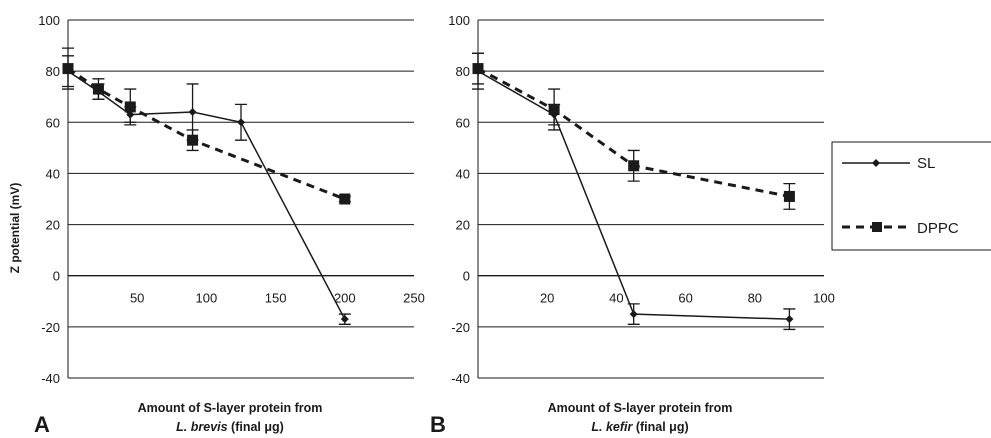 This screenshot has height=438, width=991. I want to click on panel-b-x-tick-label: 60, so click(685, 298).